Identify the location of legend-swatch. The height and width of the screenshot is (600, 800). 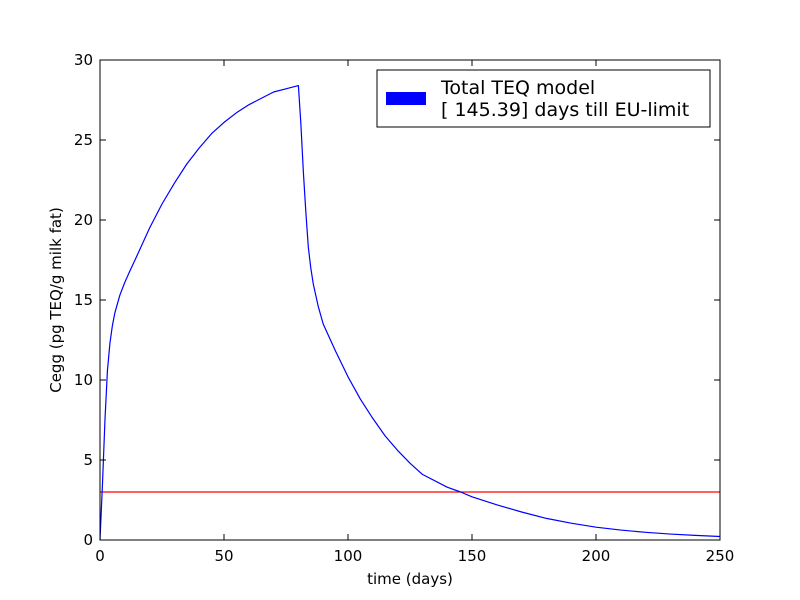
(406, 98).